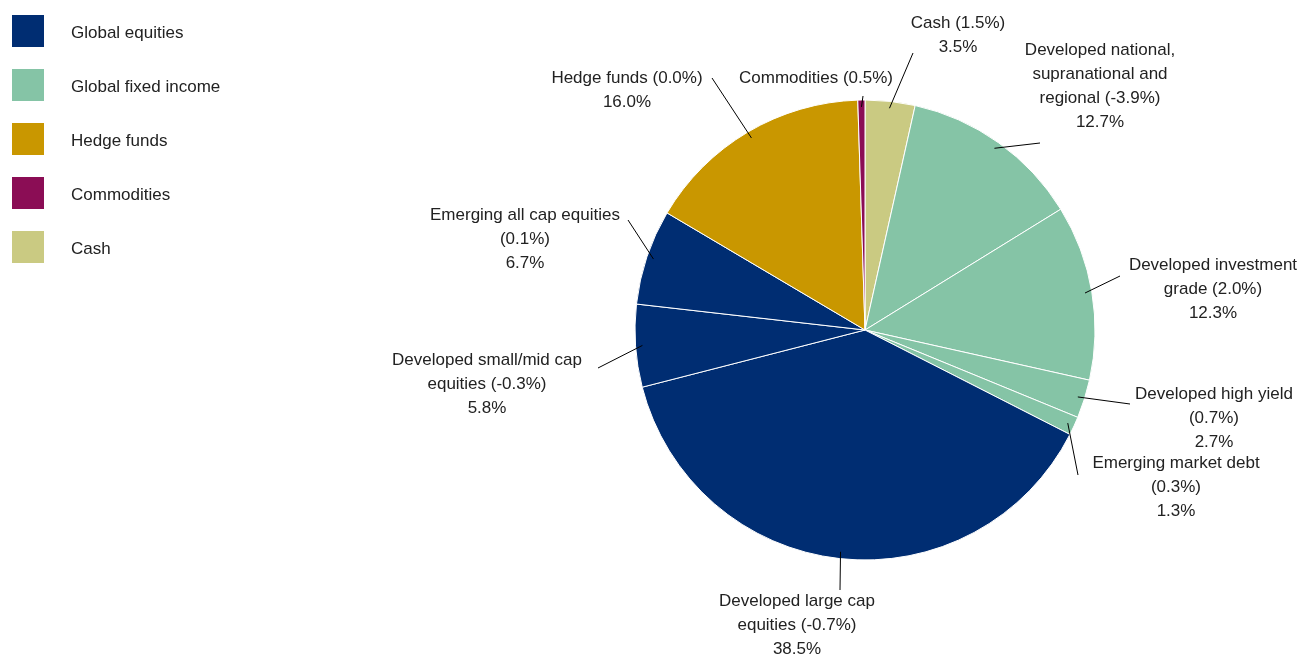 This screenshot has height=660, width=1303. What do you see at coordinates (627, 101) in the screenshot?
I see `data-label: 16.0%` at bounding box center [627, 101].